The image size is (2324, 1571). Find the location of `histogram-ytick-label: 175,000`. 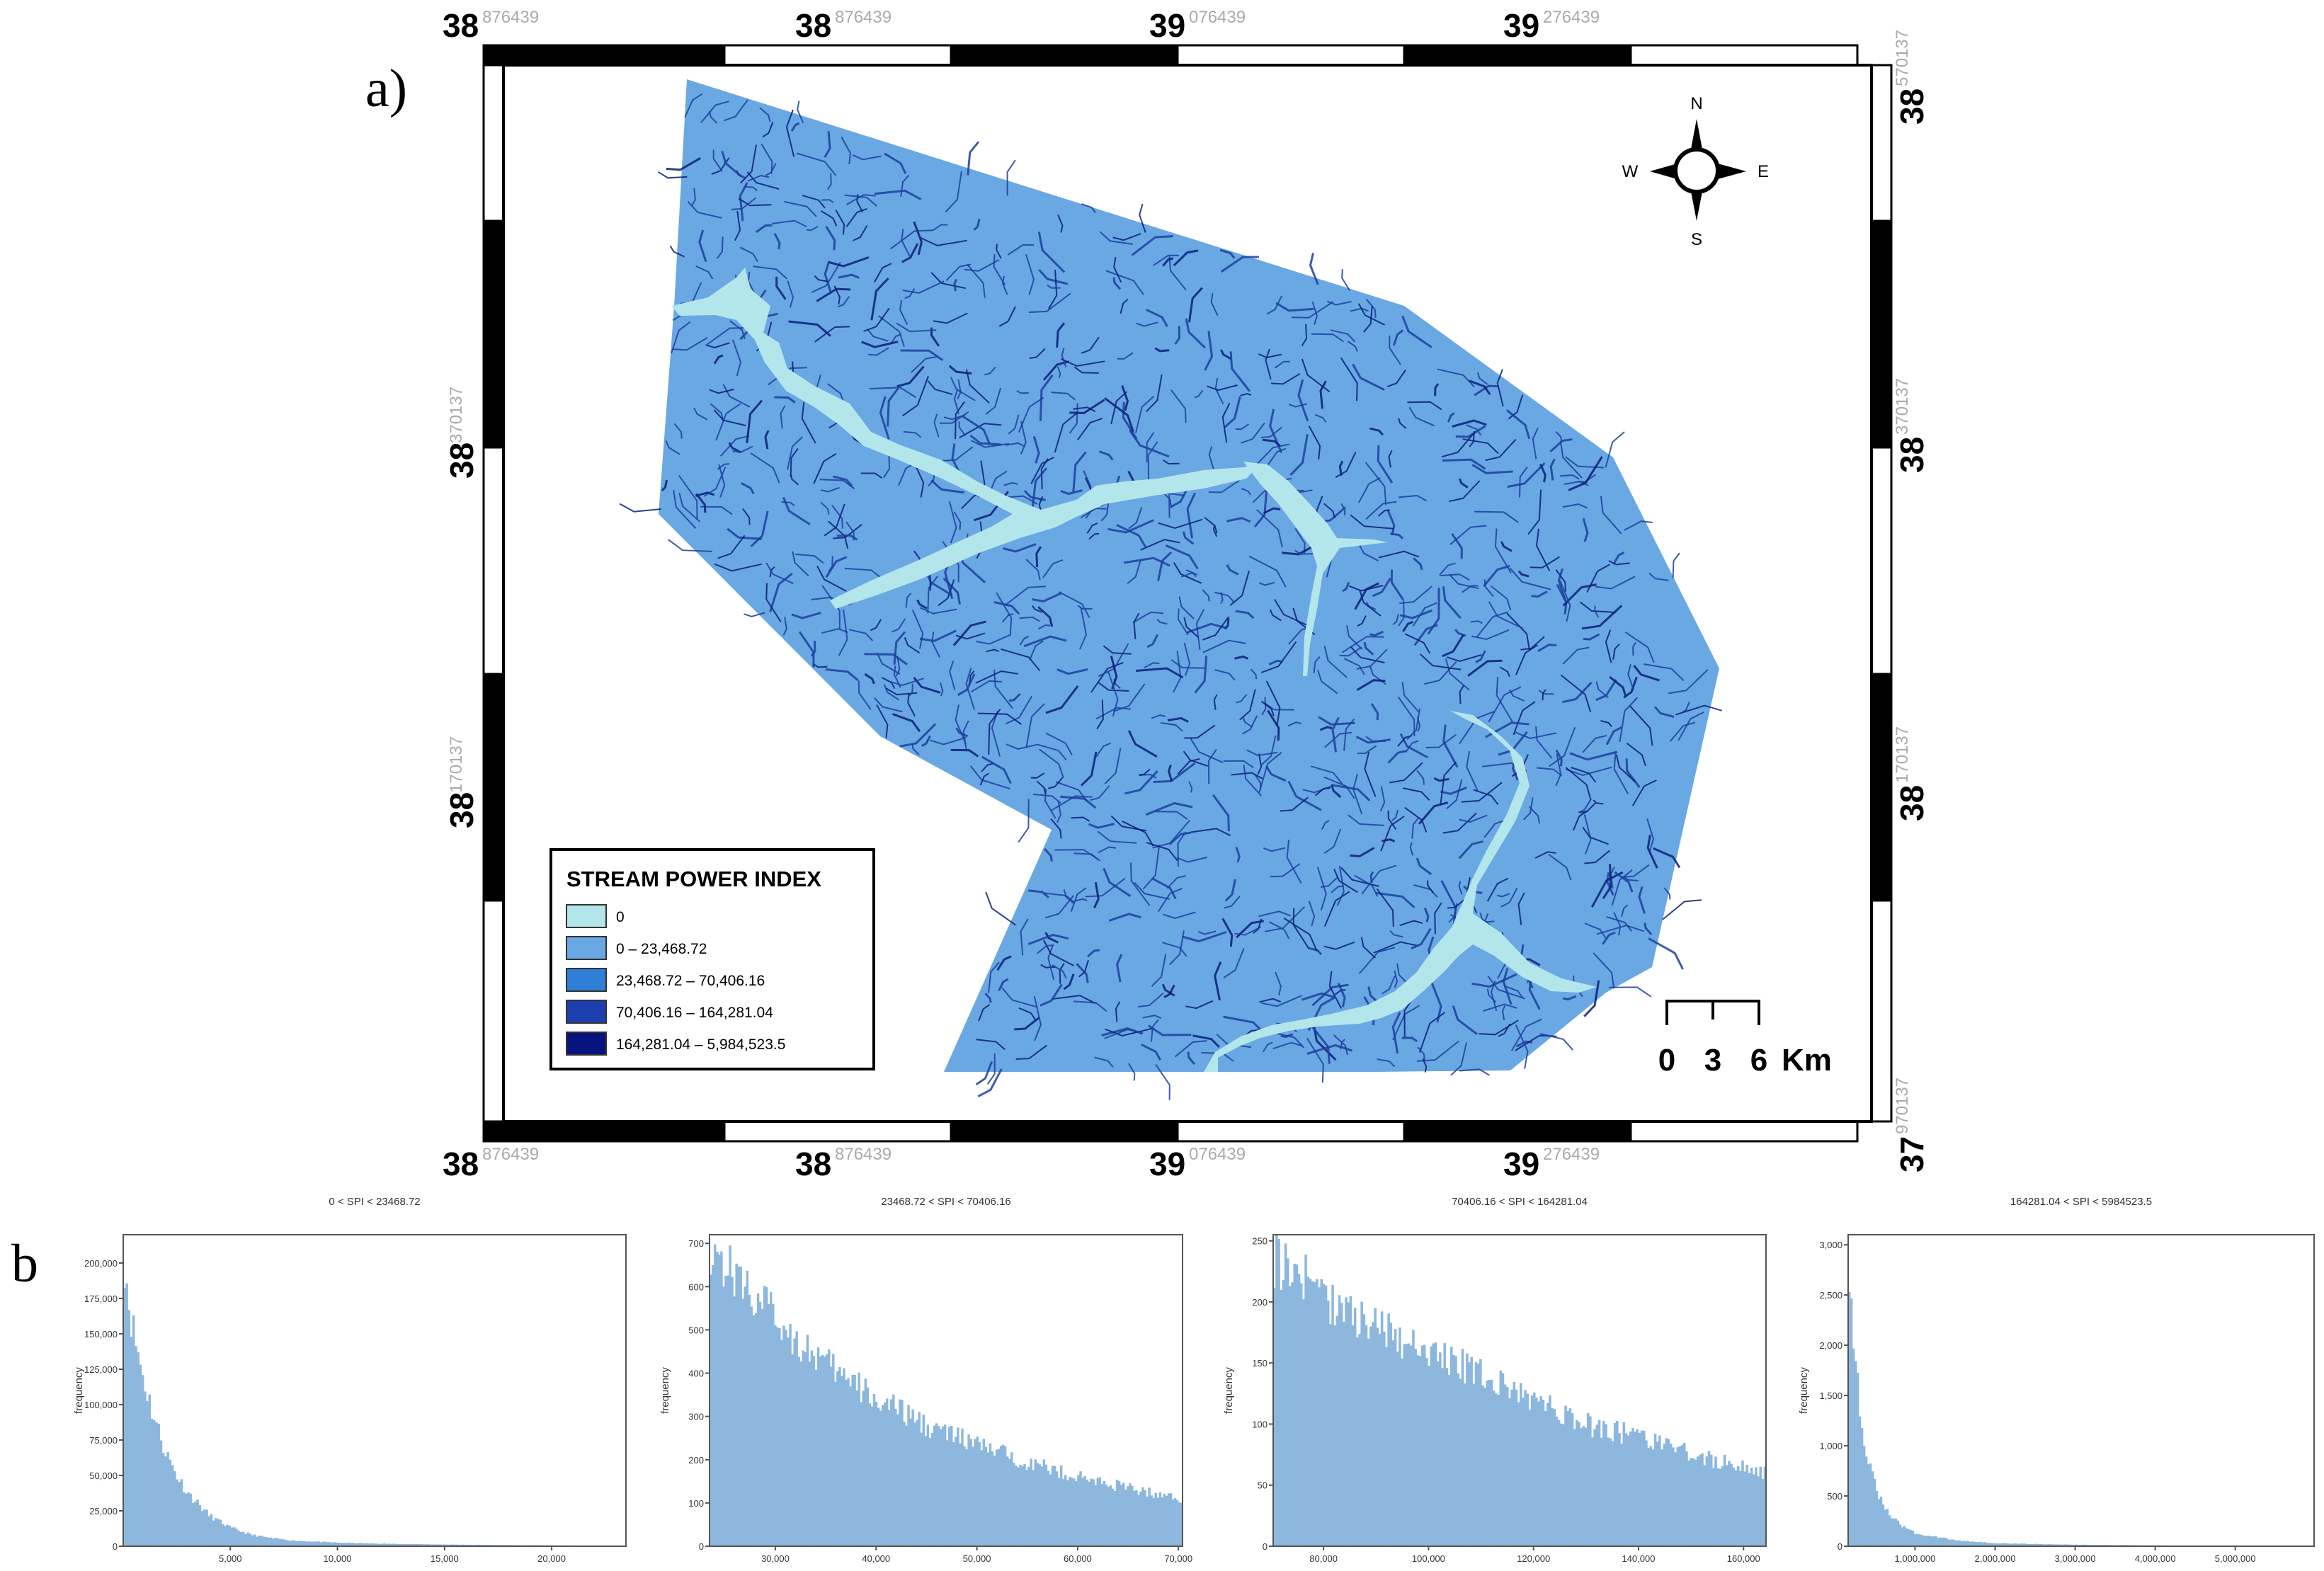

histogram-ytick-label: 175,000 is located at coordinates (101, 1299).